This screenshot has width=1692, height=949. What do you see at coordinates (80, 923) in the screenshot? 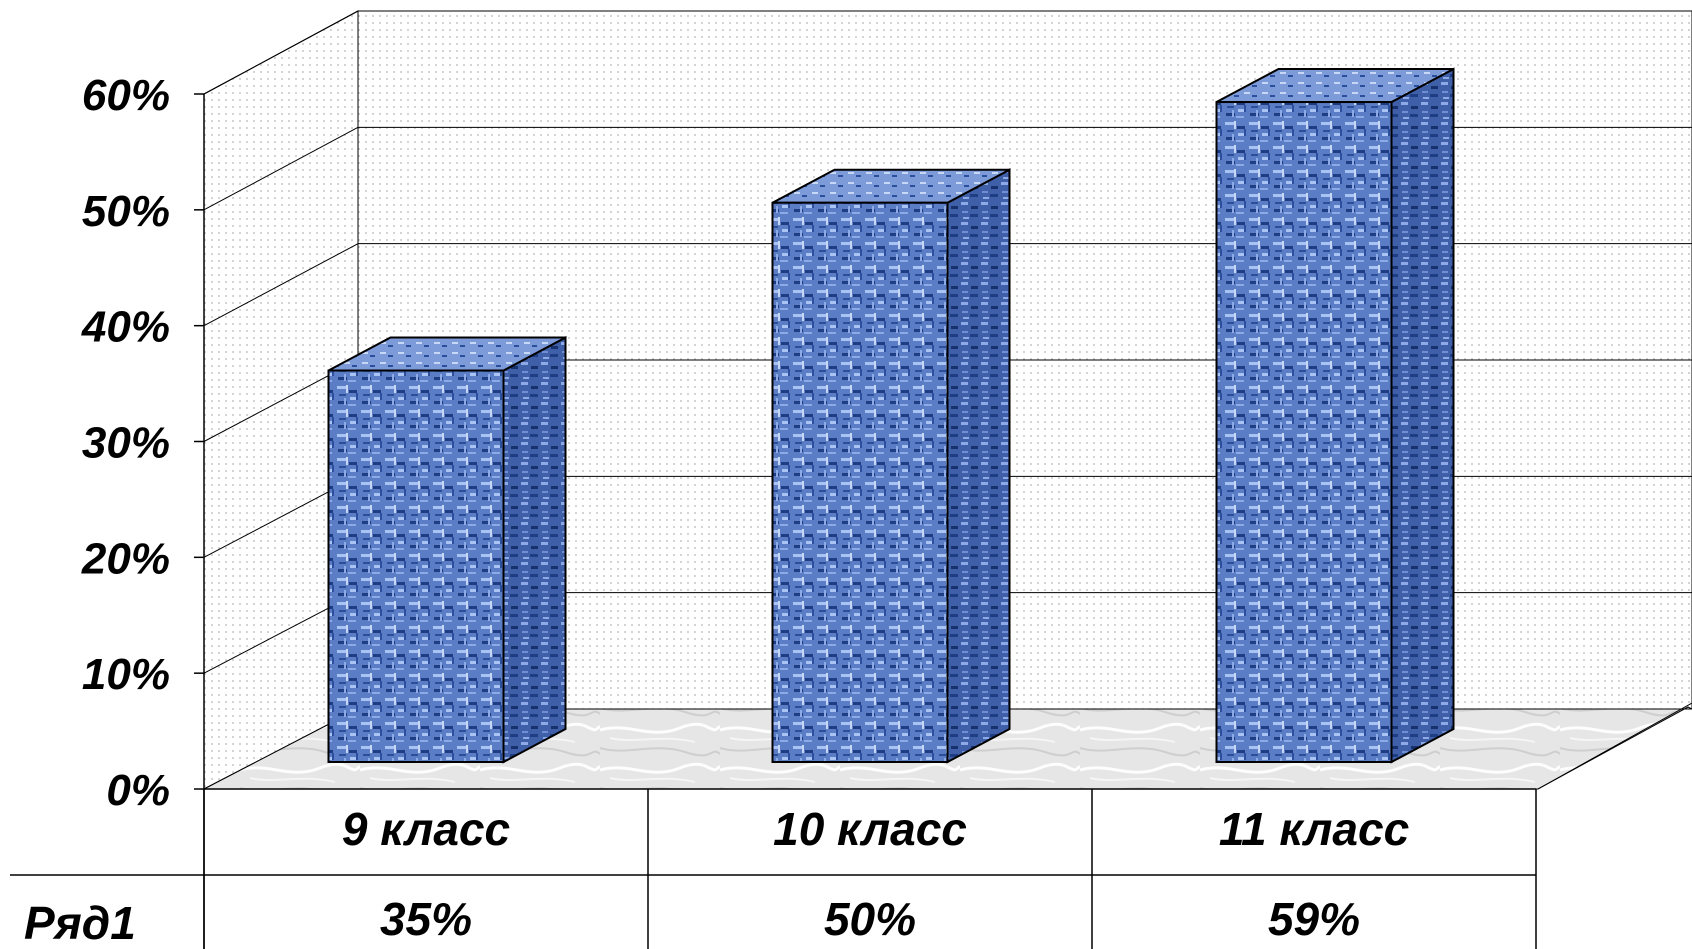
I see `series-name-label: Ряд1` at bounding box center [80, 923].